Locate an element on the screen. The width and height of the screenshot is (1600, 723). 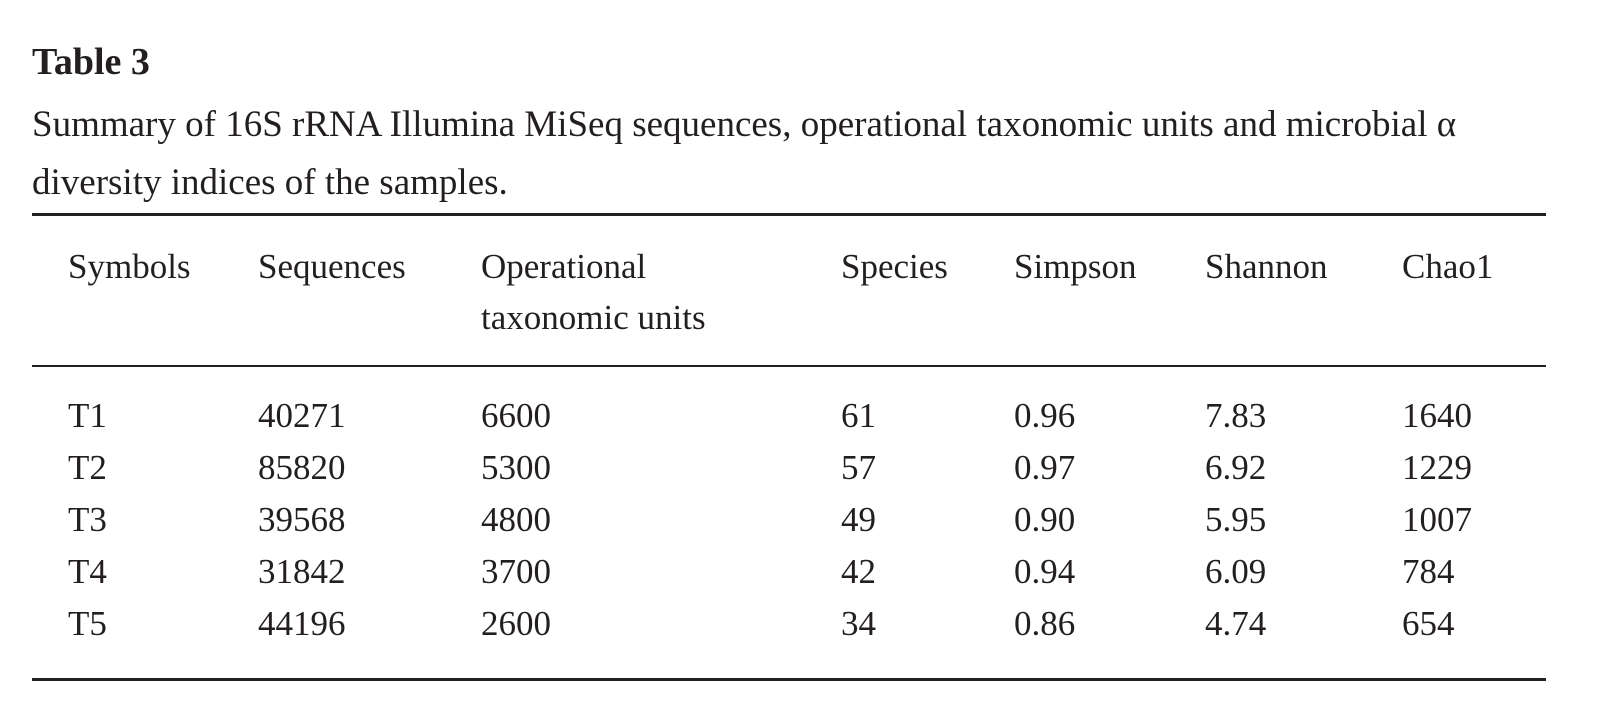
table-cell: 2600 is located at coordinates (516, 623).